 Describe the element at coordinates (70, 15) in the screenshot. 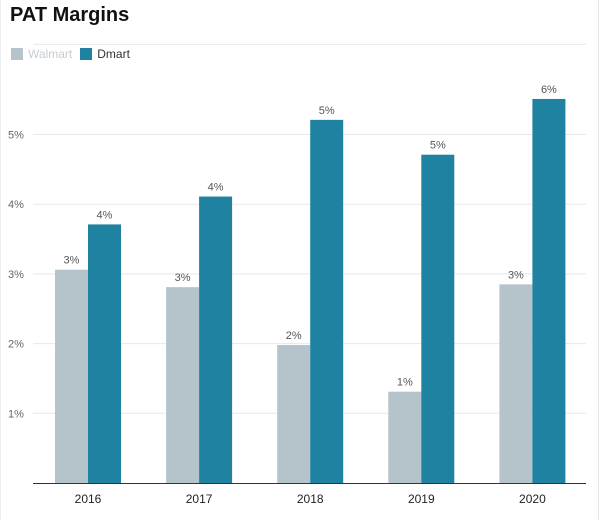

I see `chart-title: PAT Margins` at that location.